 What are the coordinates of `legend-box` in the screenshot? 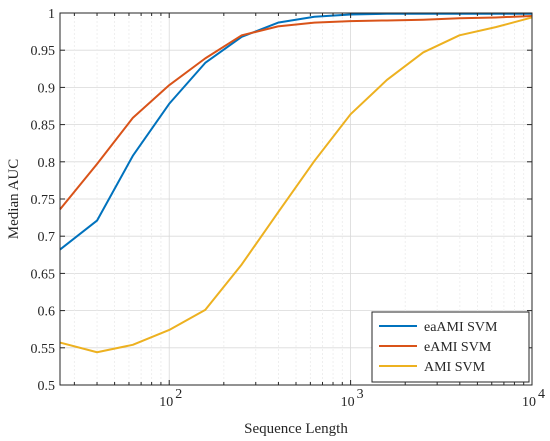 It's located at (450, 347).